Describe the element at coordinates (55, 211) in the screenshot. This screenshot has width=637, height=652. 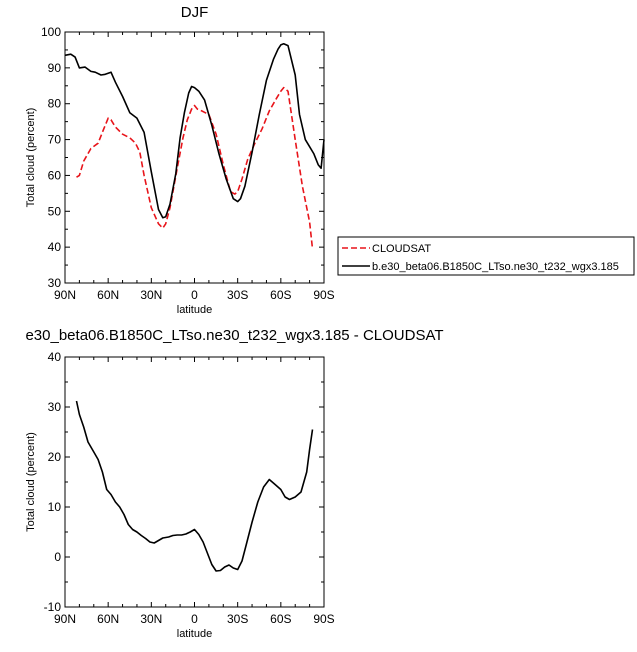
I see `y-tick-label: 50` at that location.